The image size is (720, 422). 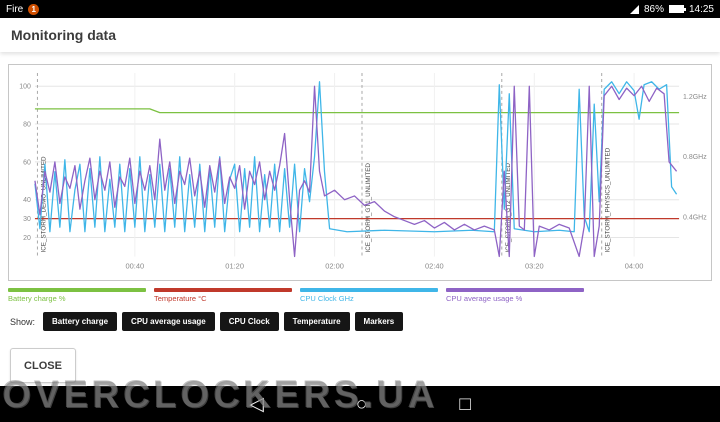 What do you see at coordinates (316, 321) in the screenshot?
I see `toggle-temperature-button: Temperature` at bounding box center [316, 321].